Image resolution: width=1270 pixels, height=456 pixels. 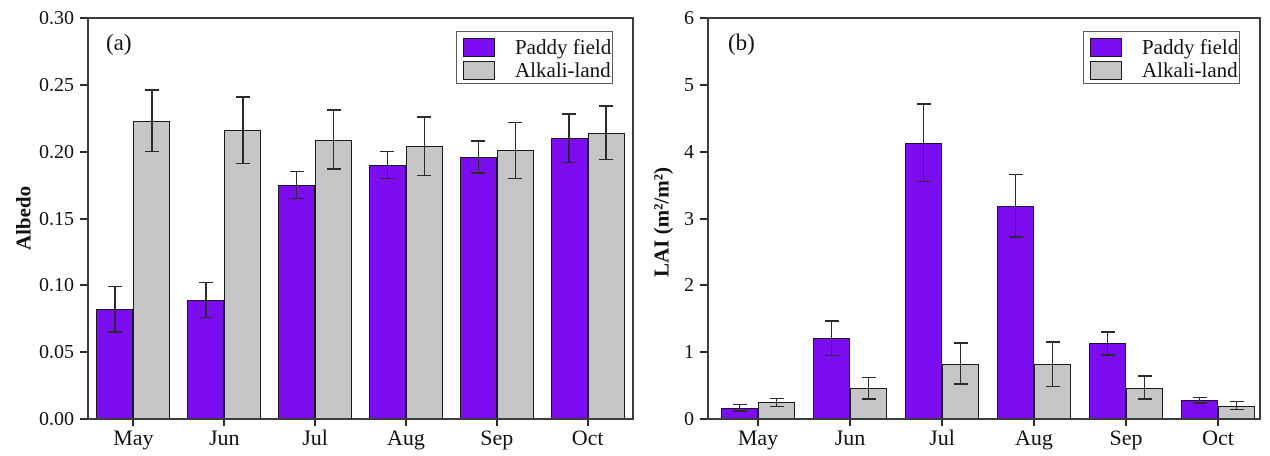 What do you see at coordinates (56, 151) in the screenshot?
I see `y-tick-label: 0.20` at bounding box center [56, 151].